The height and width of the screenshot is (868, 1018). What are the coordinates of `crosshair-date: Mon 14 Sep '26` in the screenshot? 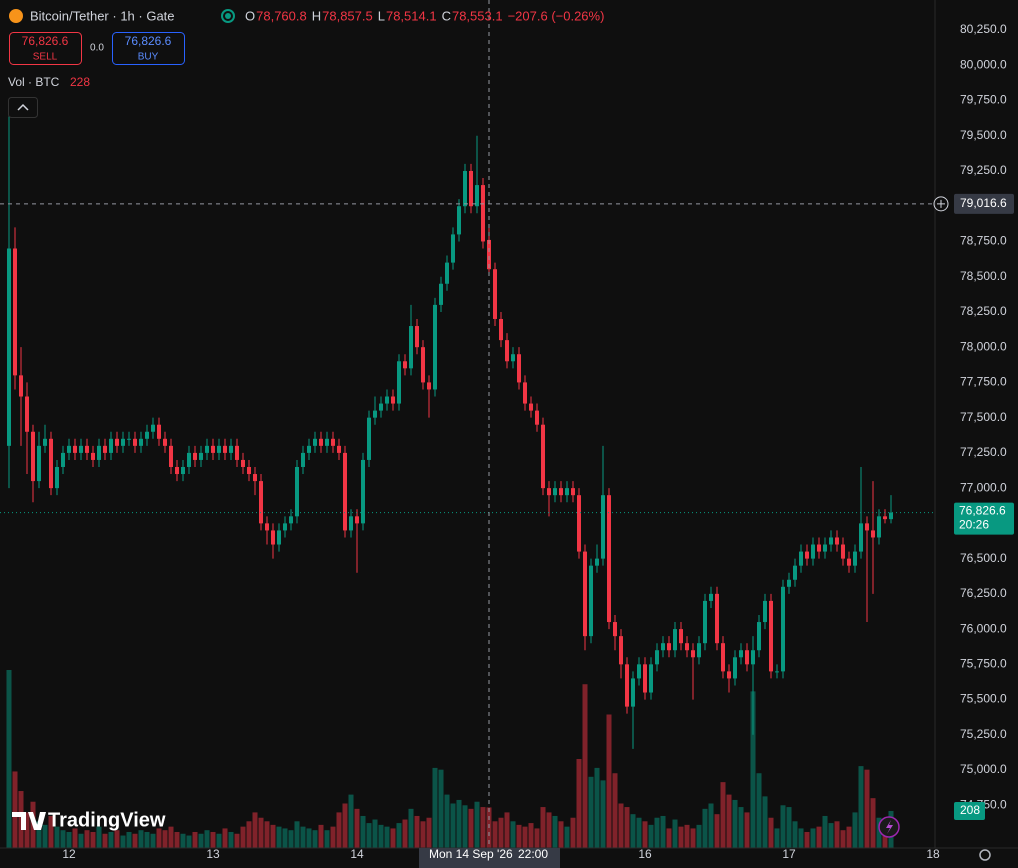 It's located at (471, 854).